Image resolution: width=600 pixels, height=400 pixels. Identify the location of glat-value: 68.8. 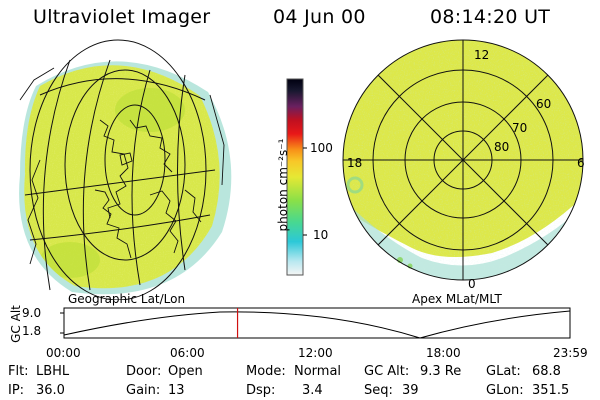
(546, 371).